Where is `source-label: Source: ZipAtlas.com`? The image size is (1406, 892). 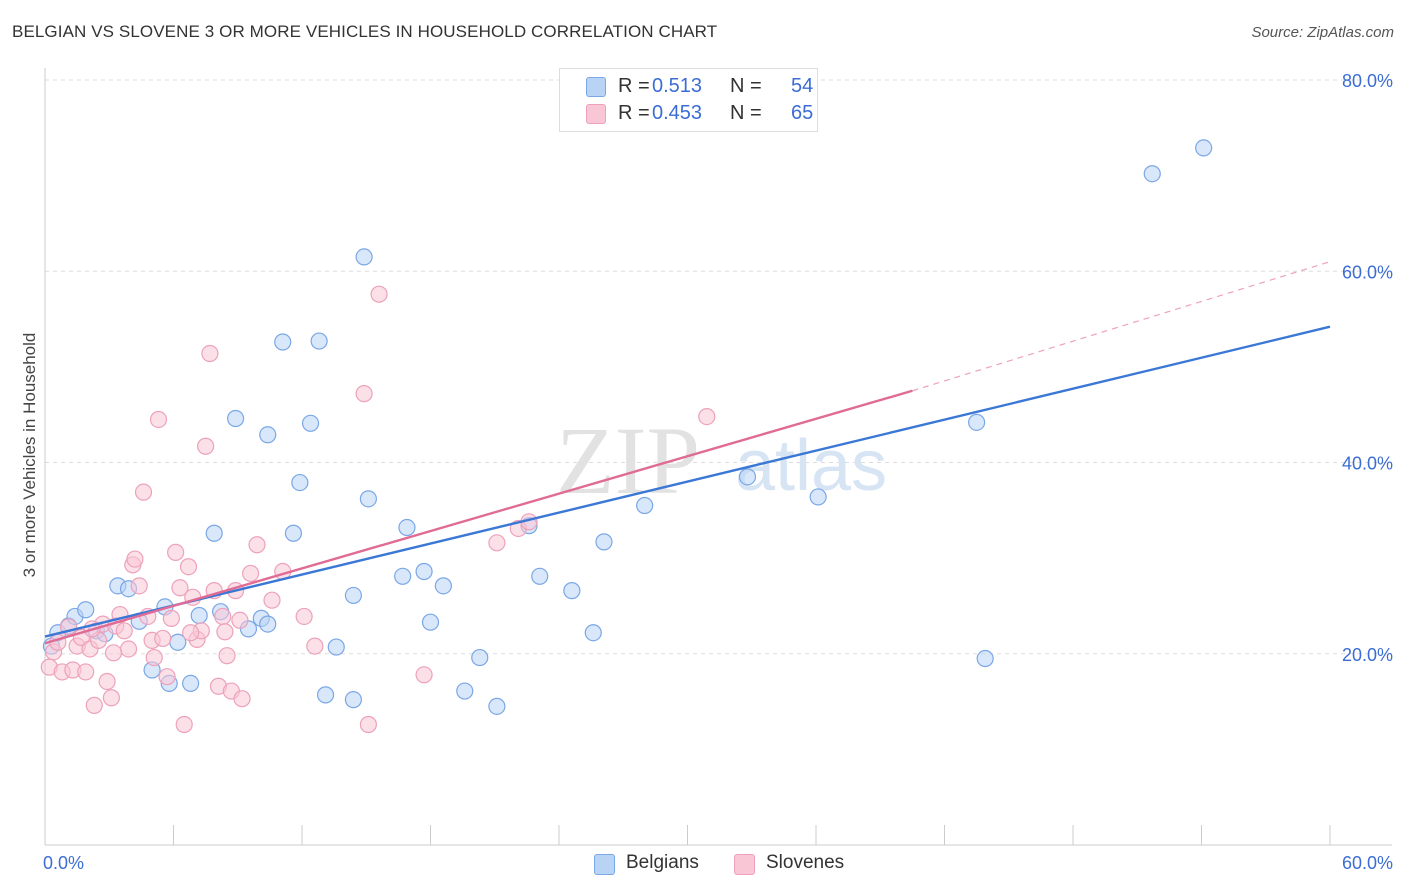
source-label: Source: ZipAtlas.com is located at coordinates (1322, 32).